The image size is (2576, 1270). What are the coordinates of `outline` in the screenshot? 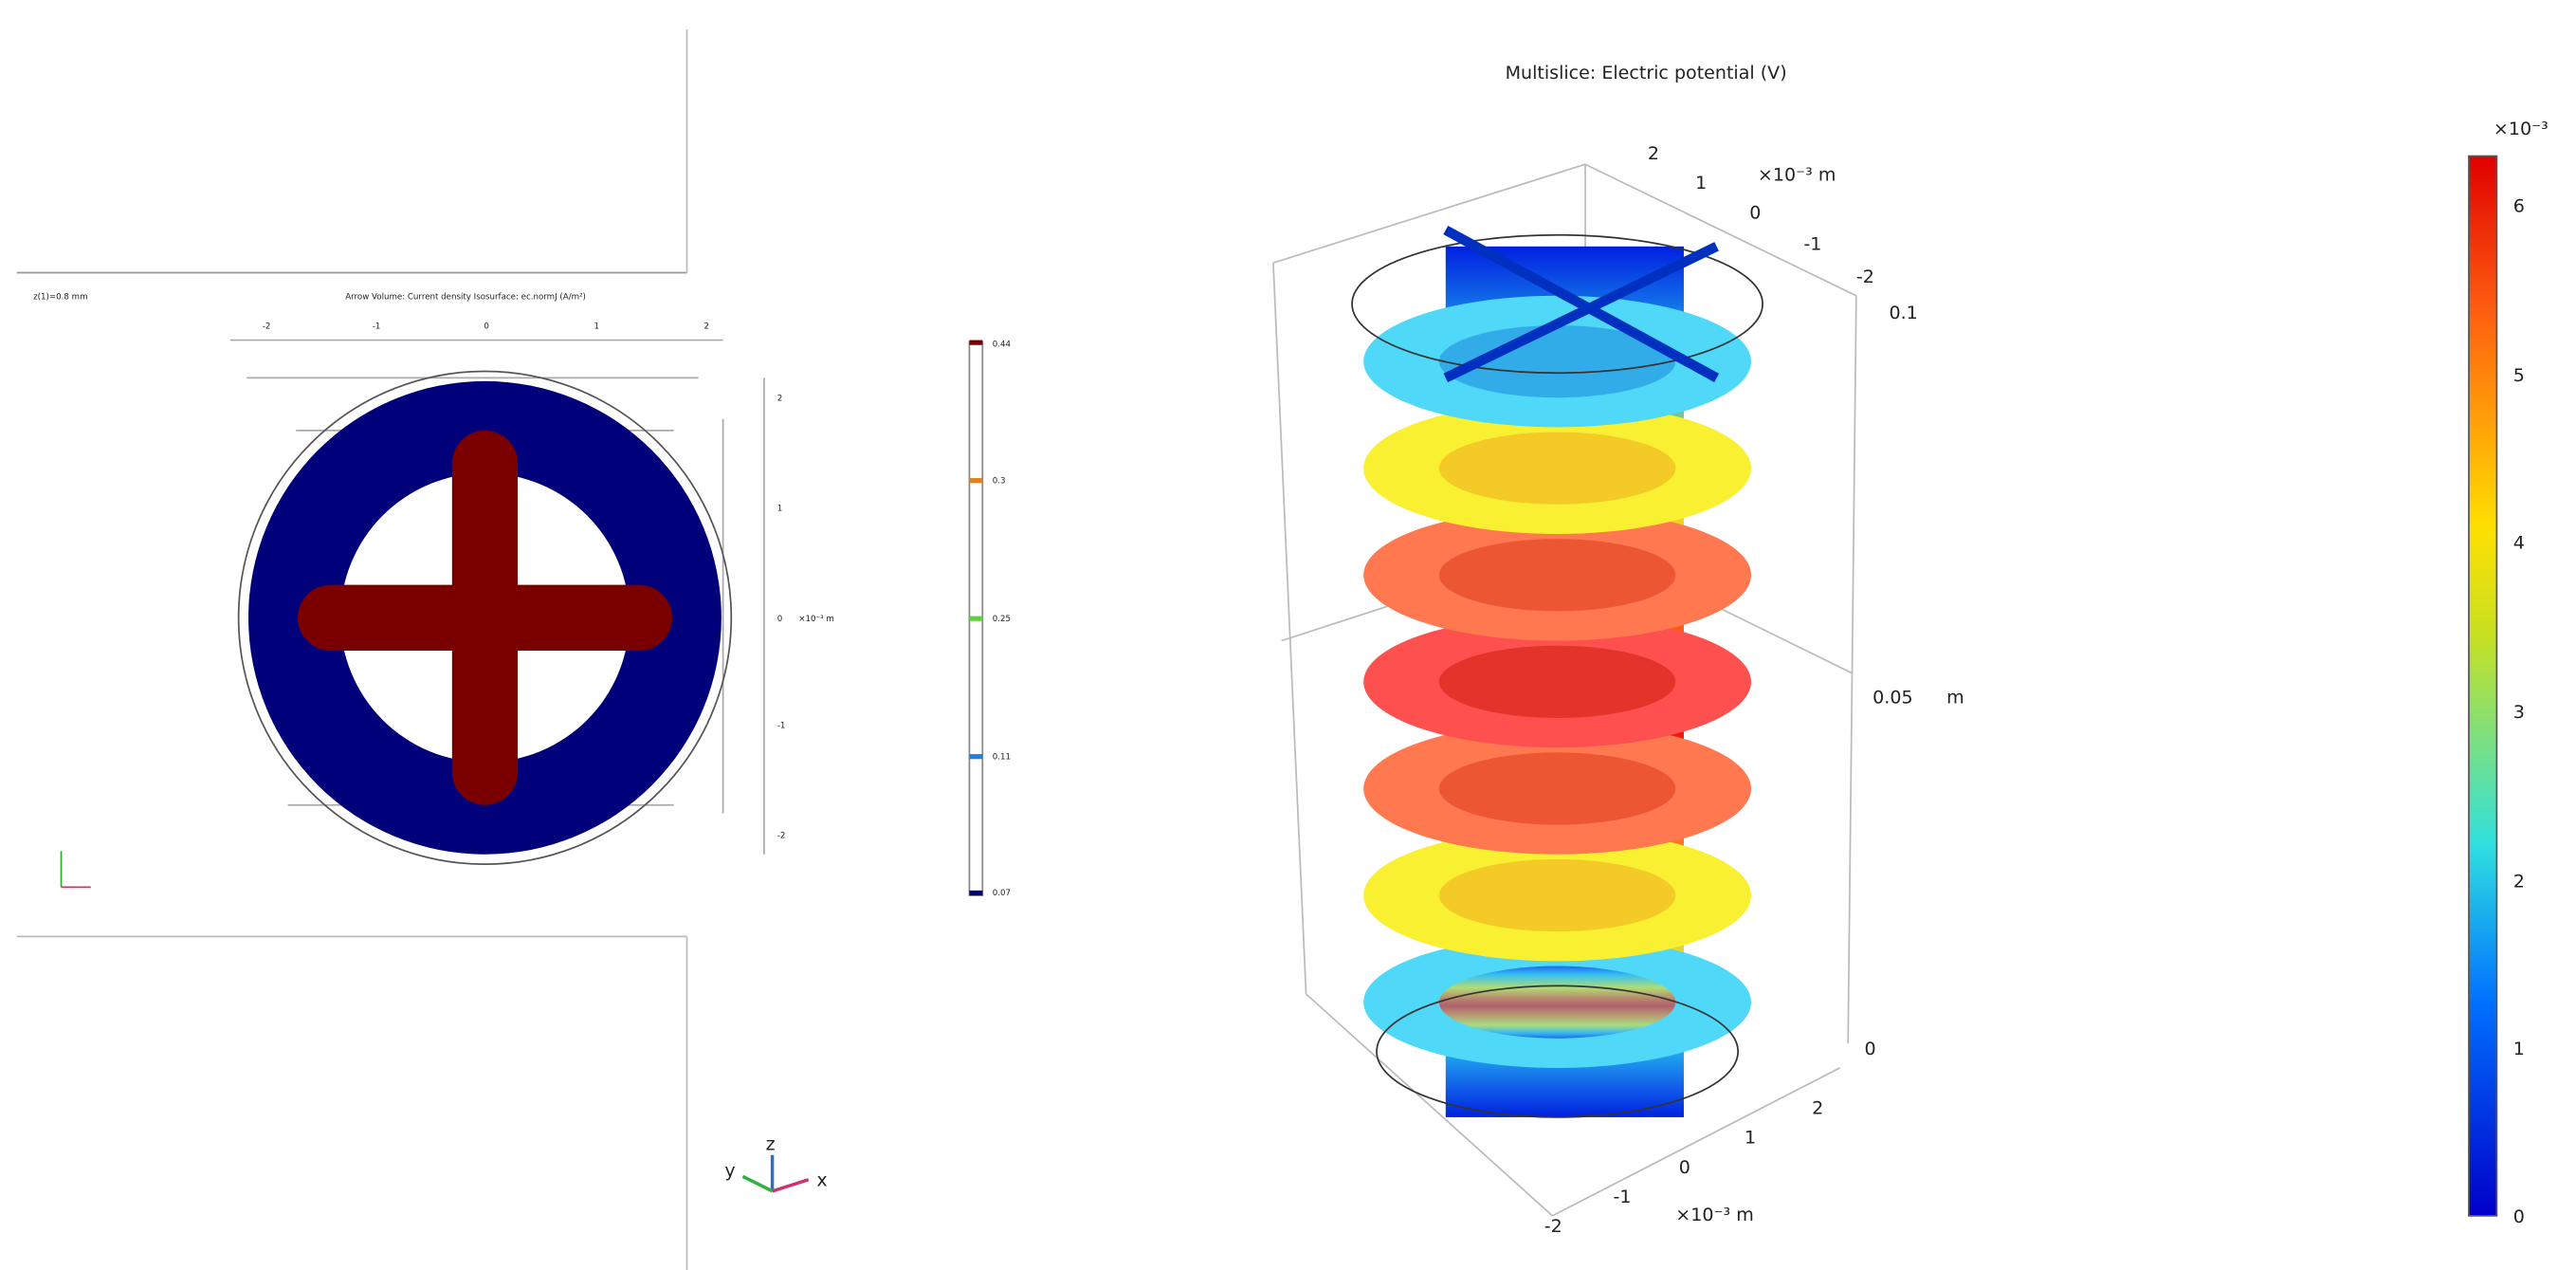 It's located at (485, 618).